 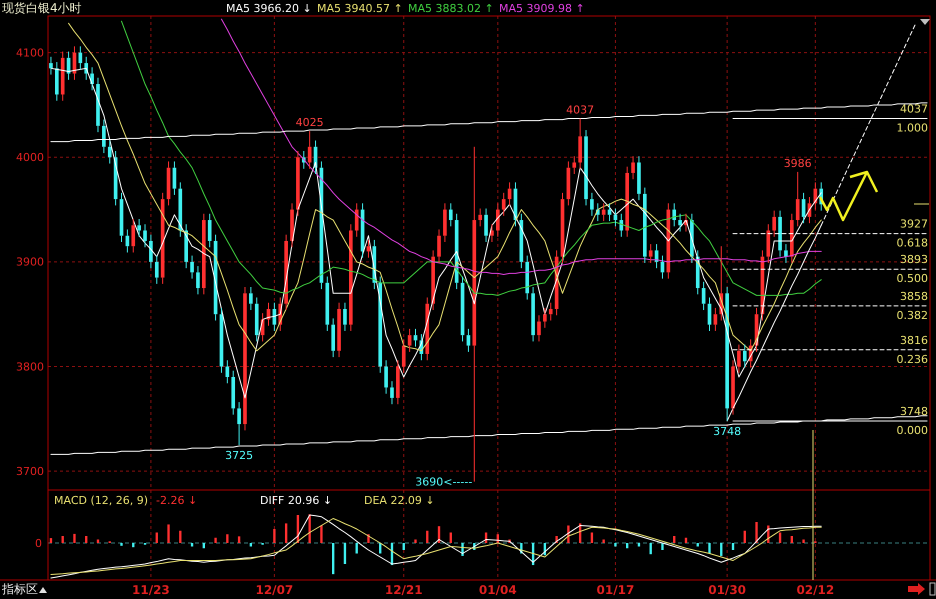 I want to click on x-tick-label: 12/21, so click(x=403, y=590).